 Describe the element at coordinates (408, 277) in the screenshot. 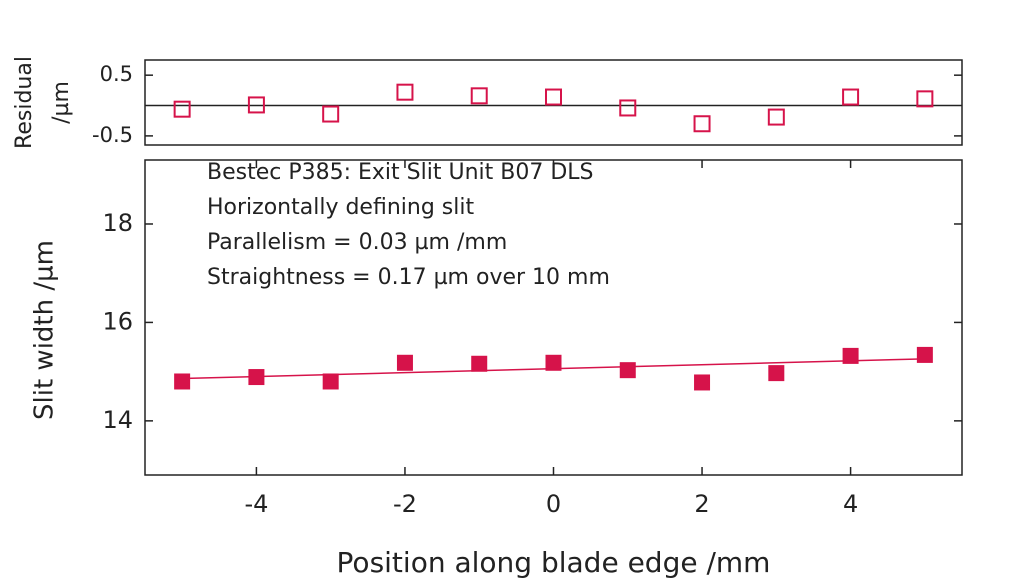

I see `annotation: Straightness = 0.17 µm over 10 mm` at that location.